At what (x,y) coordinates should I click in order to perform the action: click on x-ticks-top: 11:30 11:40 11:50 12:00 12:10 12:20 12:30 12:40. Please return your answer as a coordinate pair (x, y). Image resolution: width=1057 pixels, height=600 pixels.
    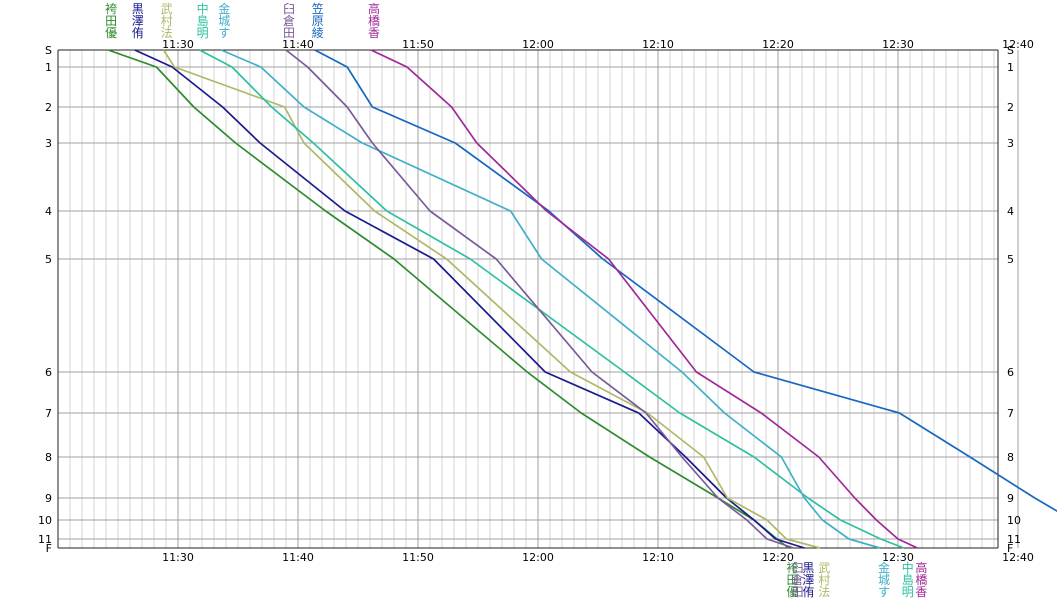
    Looking at the image, I should click on (598, 44).